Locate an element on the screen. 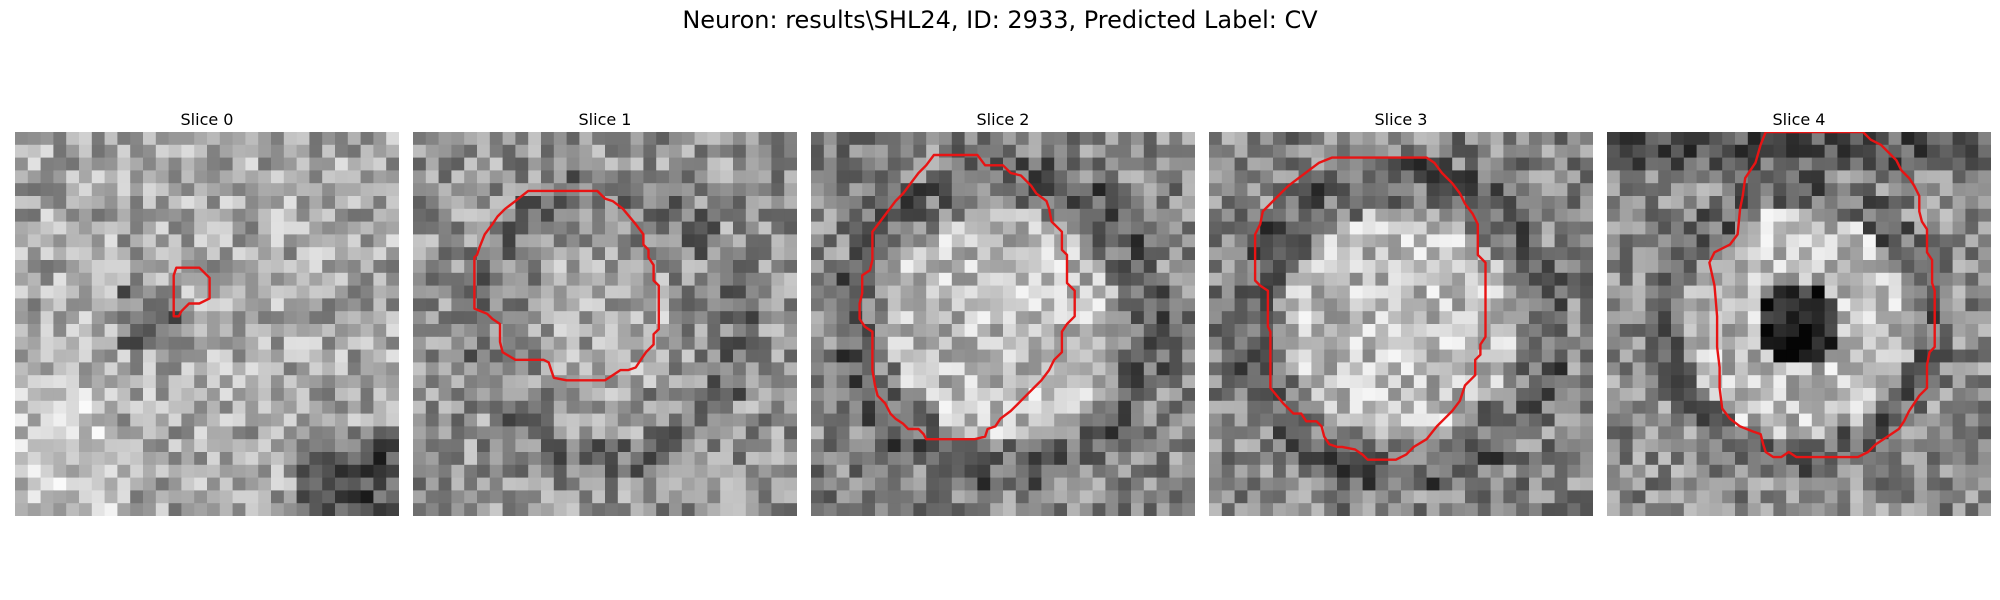 The width and height of the screenshot is (2000, 600). slice-panel-3: Slice 3 is located at coordinates (1401, 312).